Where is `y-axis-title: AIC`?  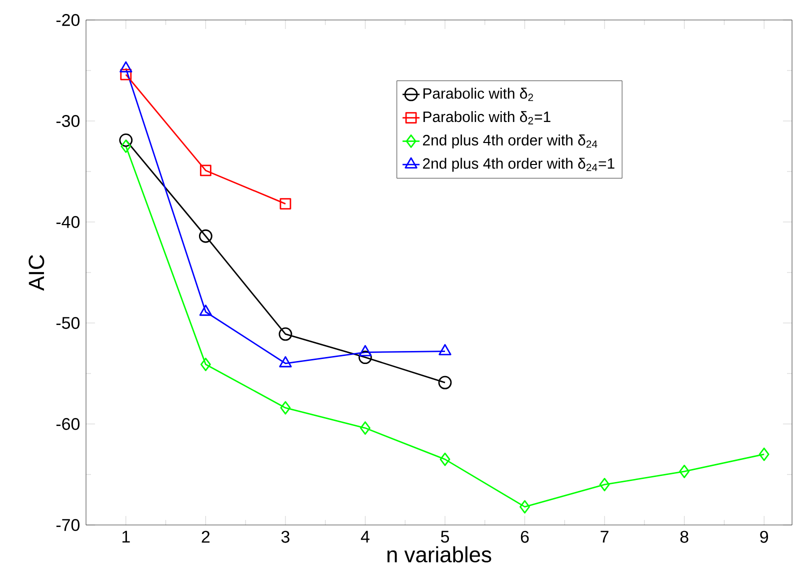 y-axis-title: AIC is located at coordinates (36, 273).